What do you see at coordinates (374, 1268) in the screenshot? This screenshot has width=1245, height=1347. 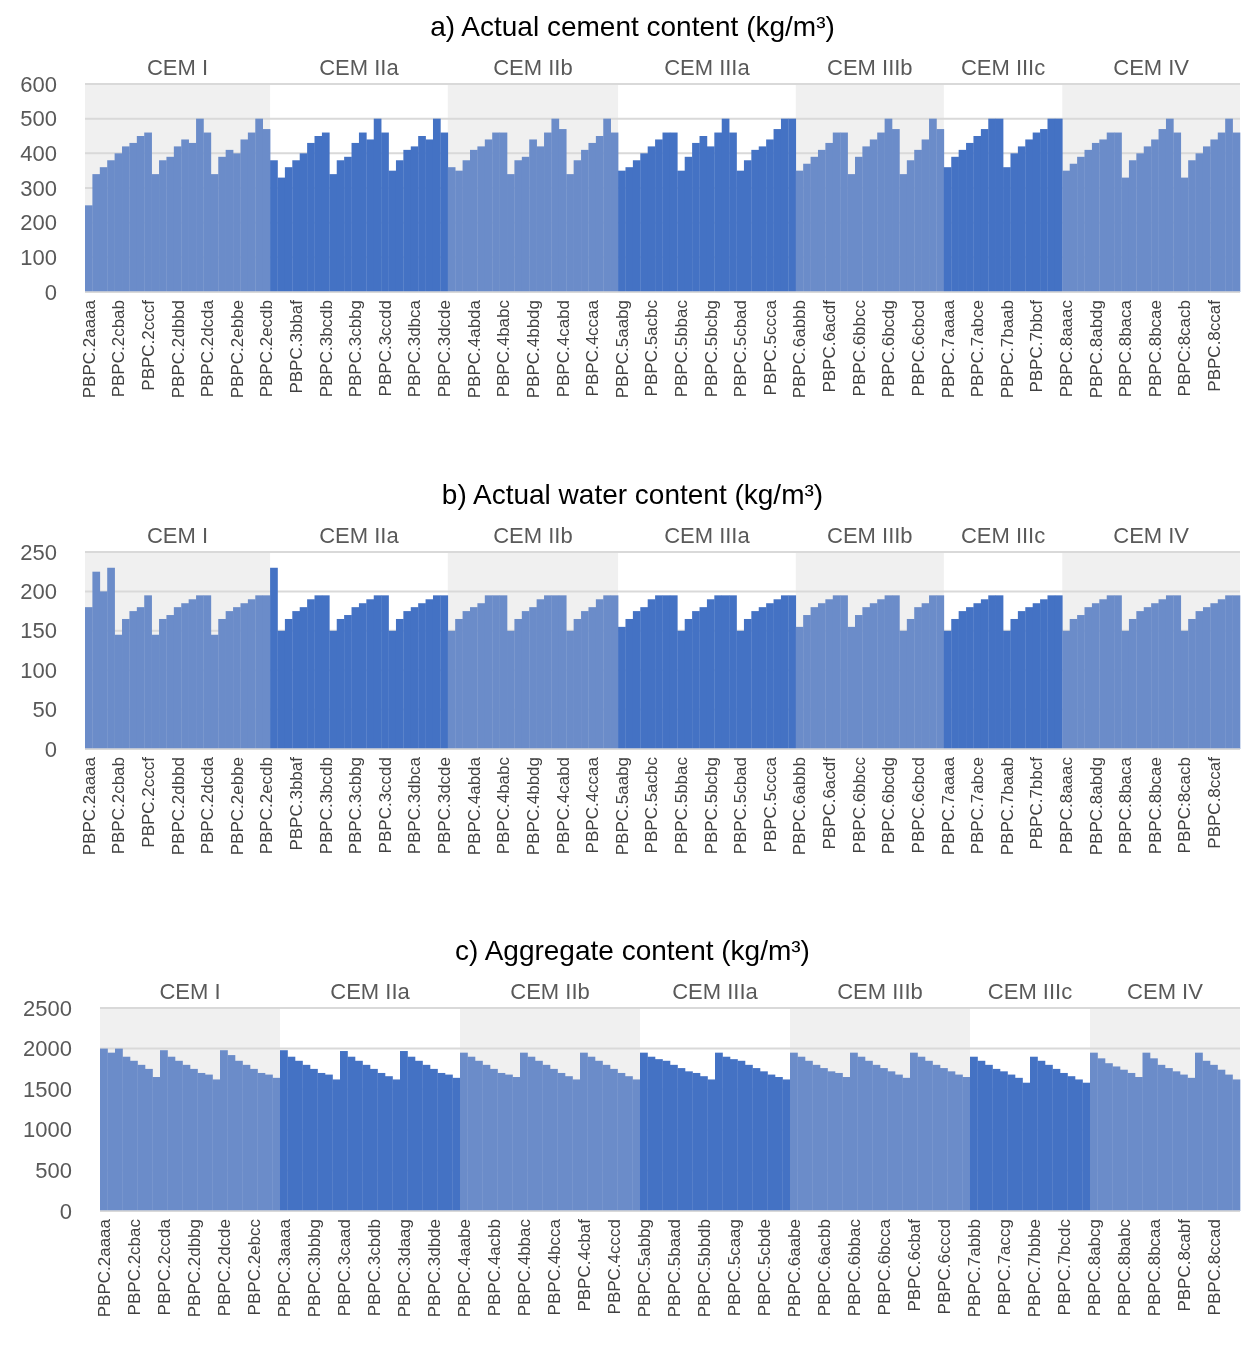 I see `x-tick-label: PBPC.3cbdb` at bounding box center [374, 1268].